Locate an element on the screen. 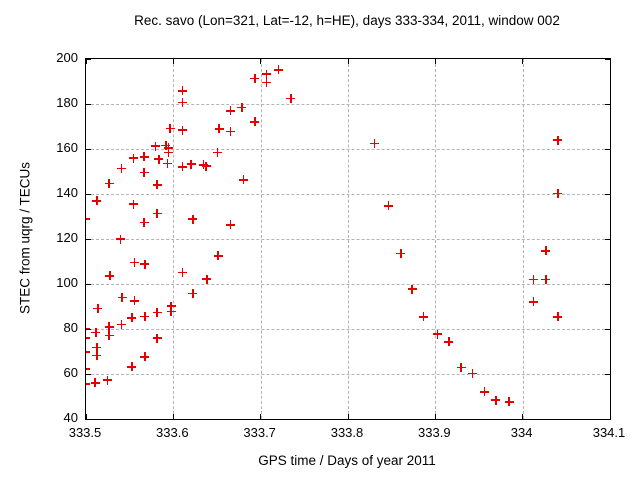  x-tick-label: 333.5 is located at coordinates (85, 432).